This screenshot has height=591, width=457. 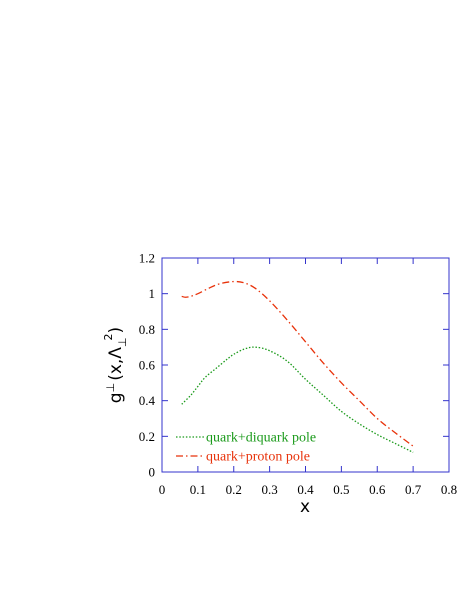 I want to click on x-tick-label: 0, so click(x=162, y=489).